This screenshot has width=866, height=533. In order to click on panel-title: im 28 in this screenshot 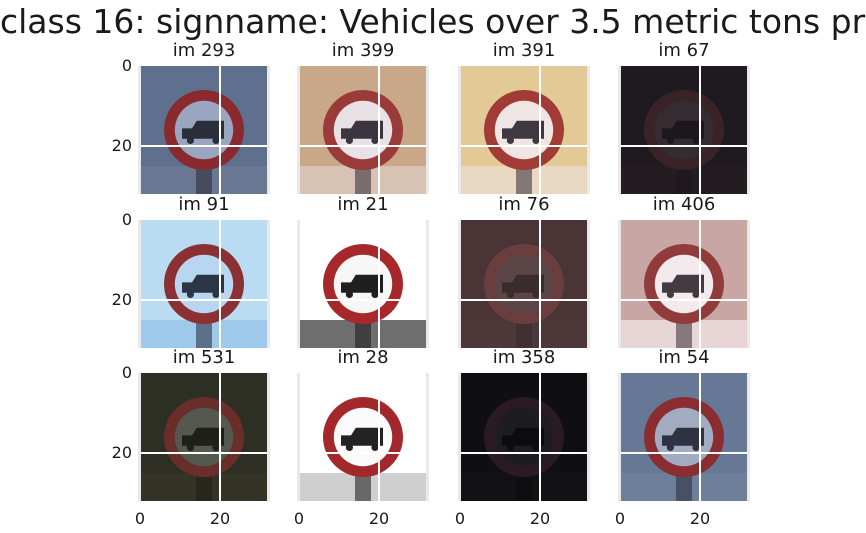, I will do `click(363, 357)`.